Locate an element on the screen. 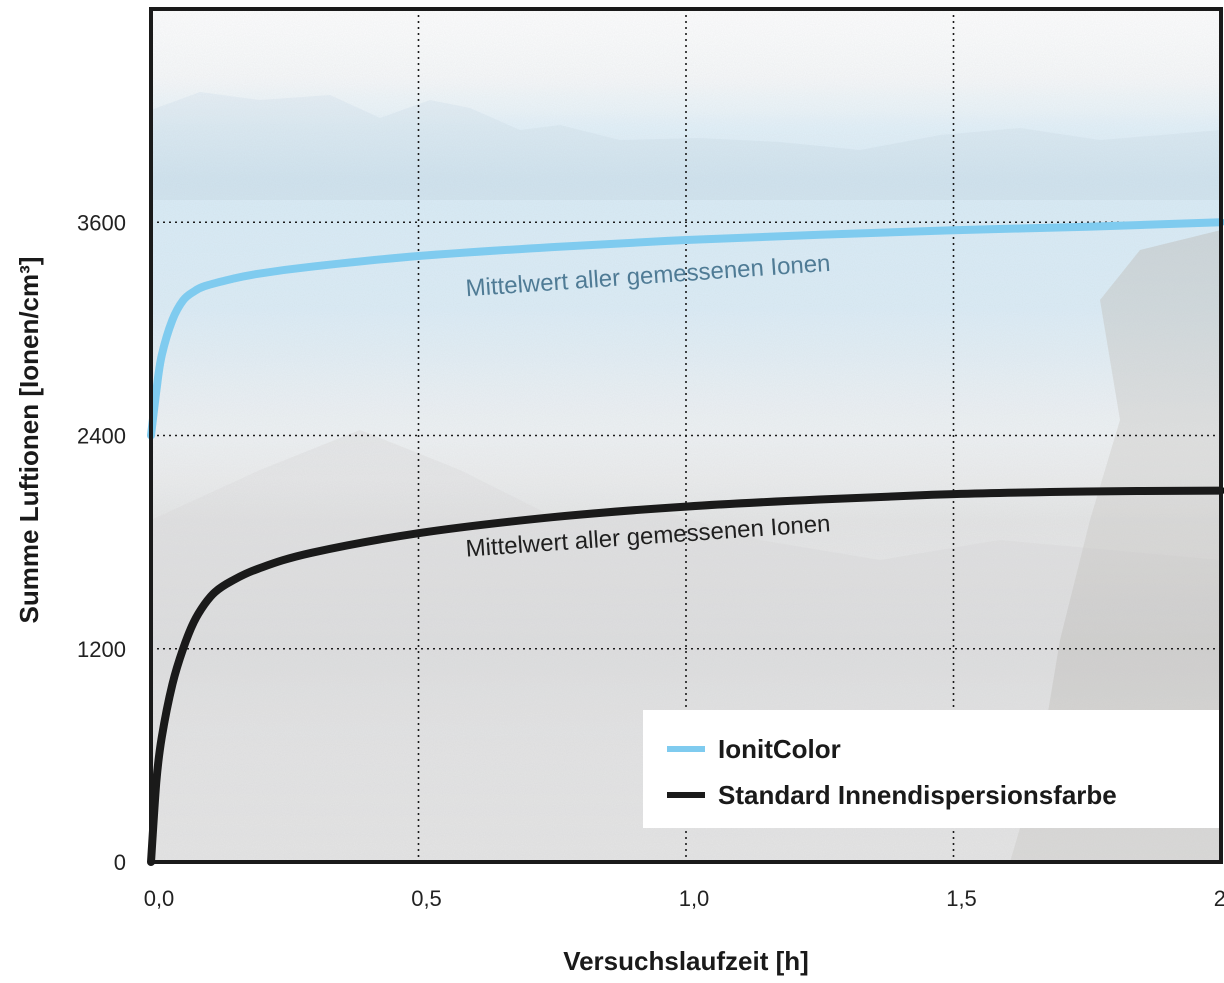 This screenshot has height=983, width=1224. x-tick-label: 2,0 is located at coordinates (1219, 898).